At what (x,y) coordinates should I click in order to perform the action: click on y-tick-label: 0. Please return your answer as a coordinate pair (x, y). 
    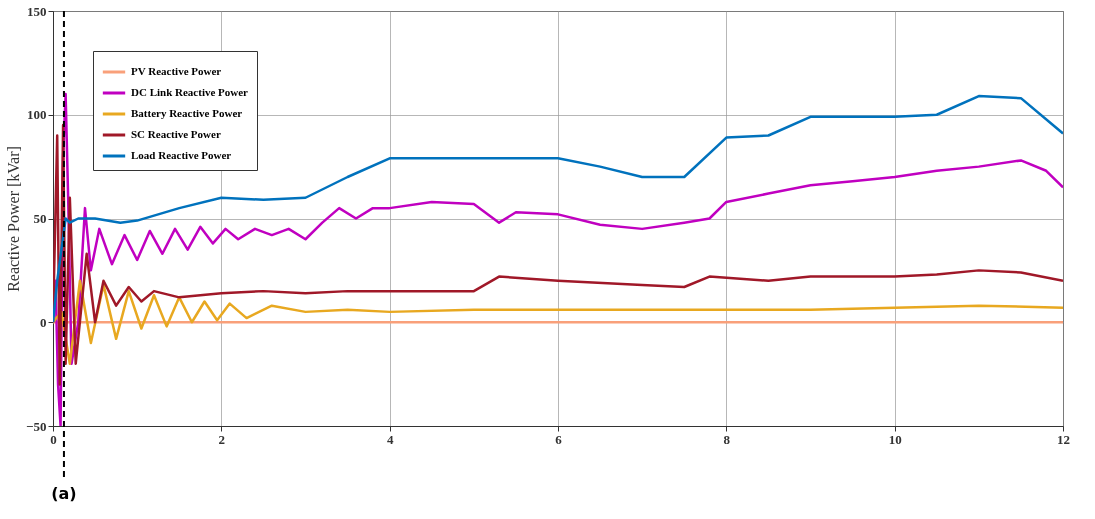
    Looking at the image, I should click on (43, 322).